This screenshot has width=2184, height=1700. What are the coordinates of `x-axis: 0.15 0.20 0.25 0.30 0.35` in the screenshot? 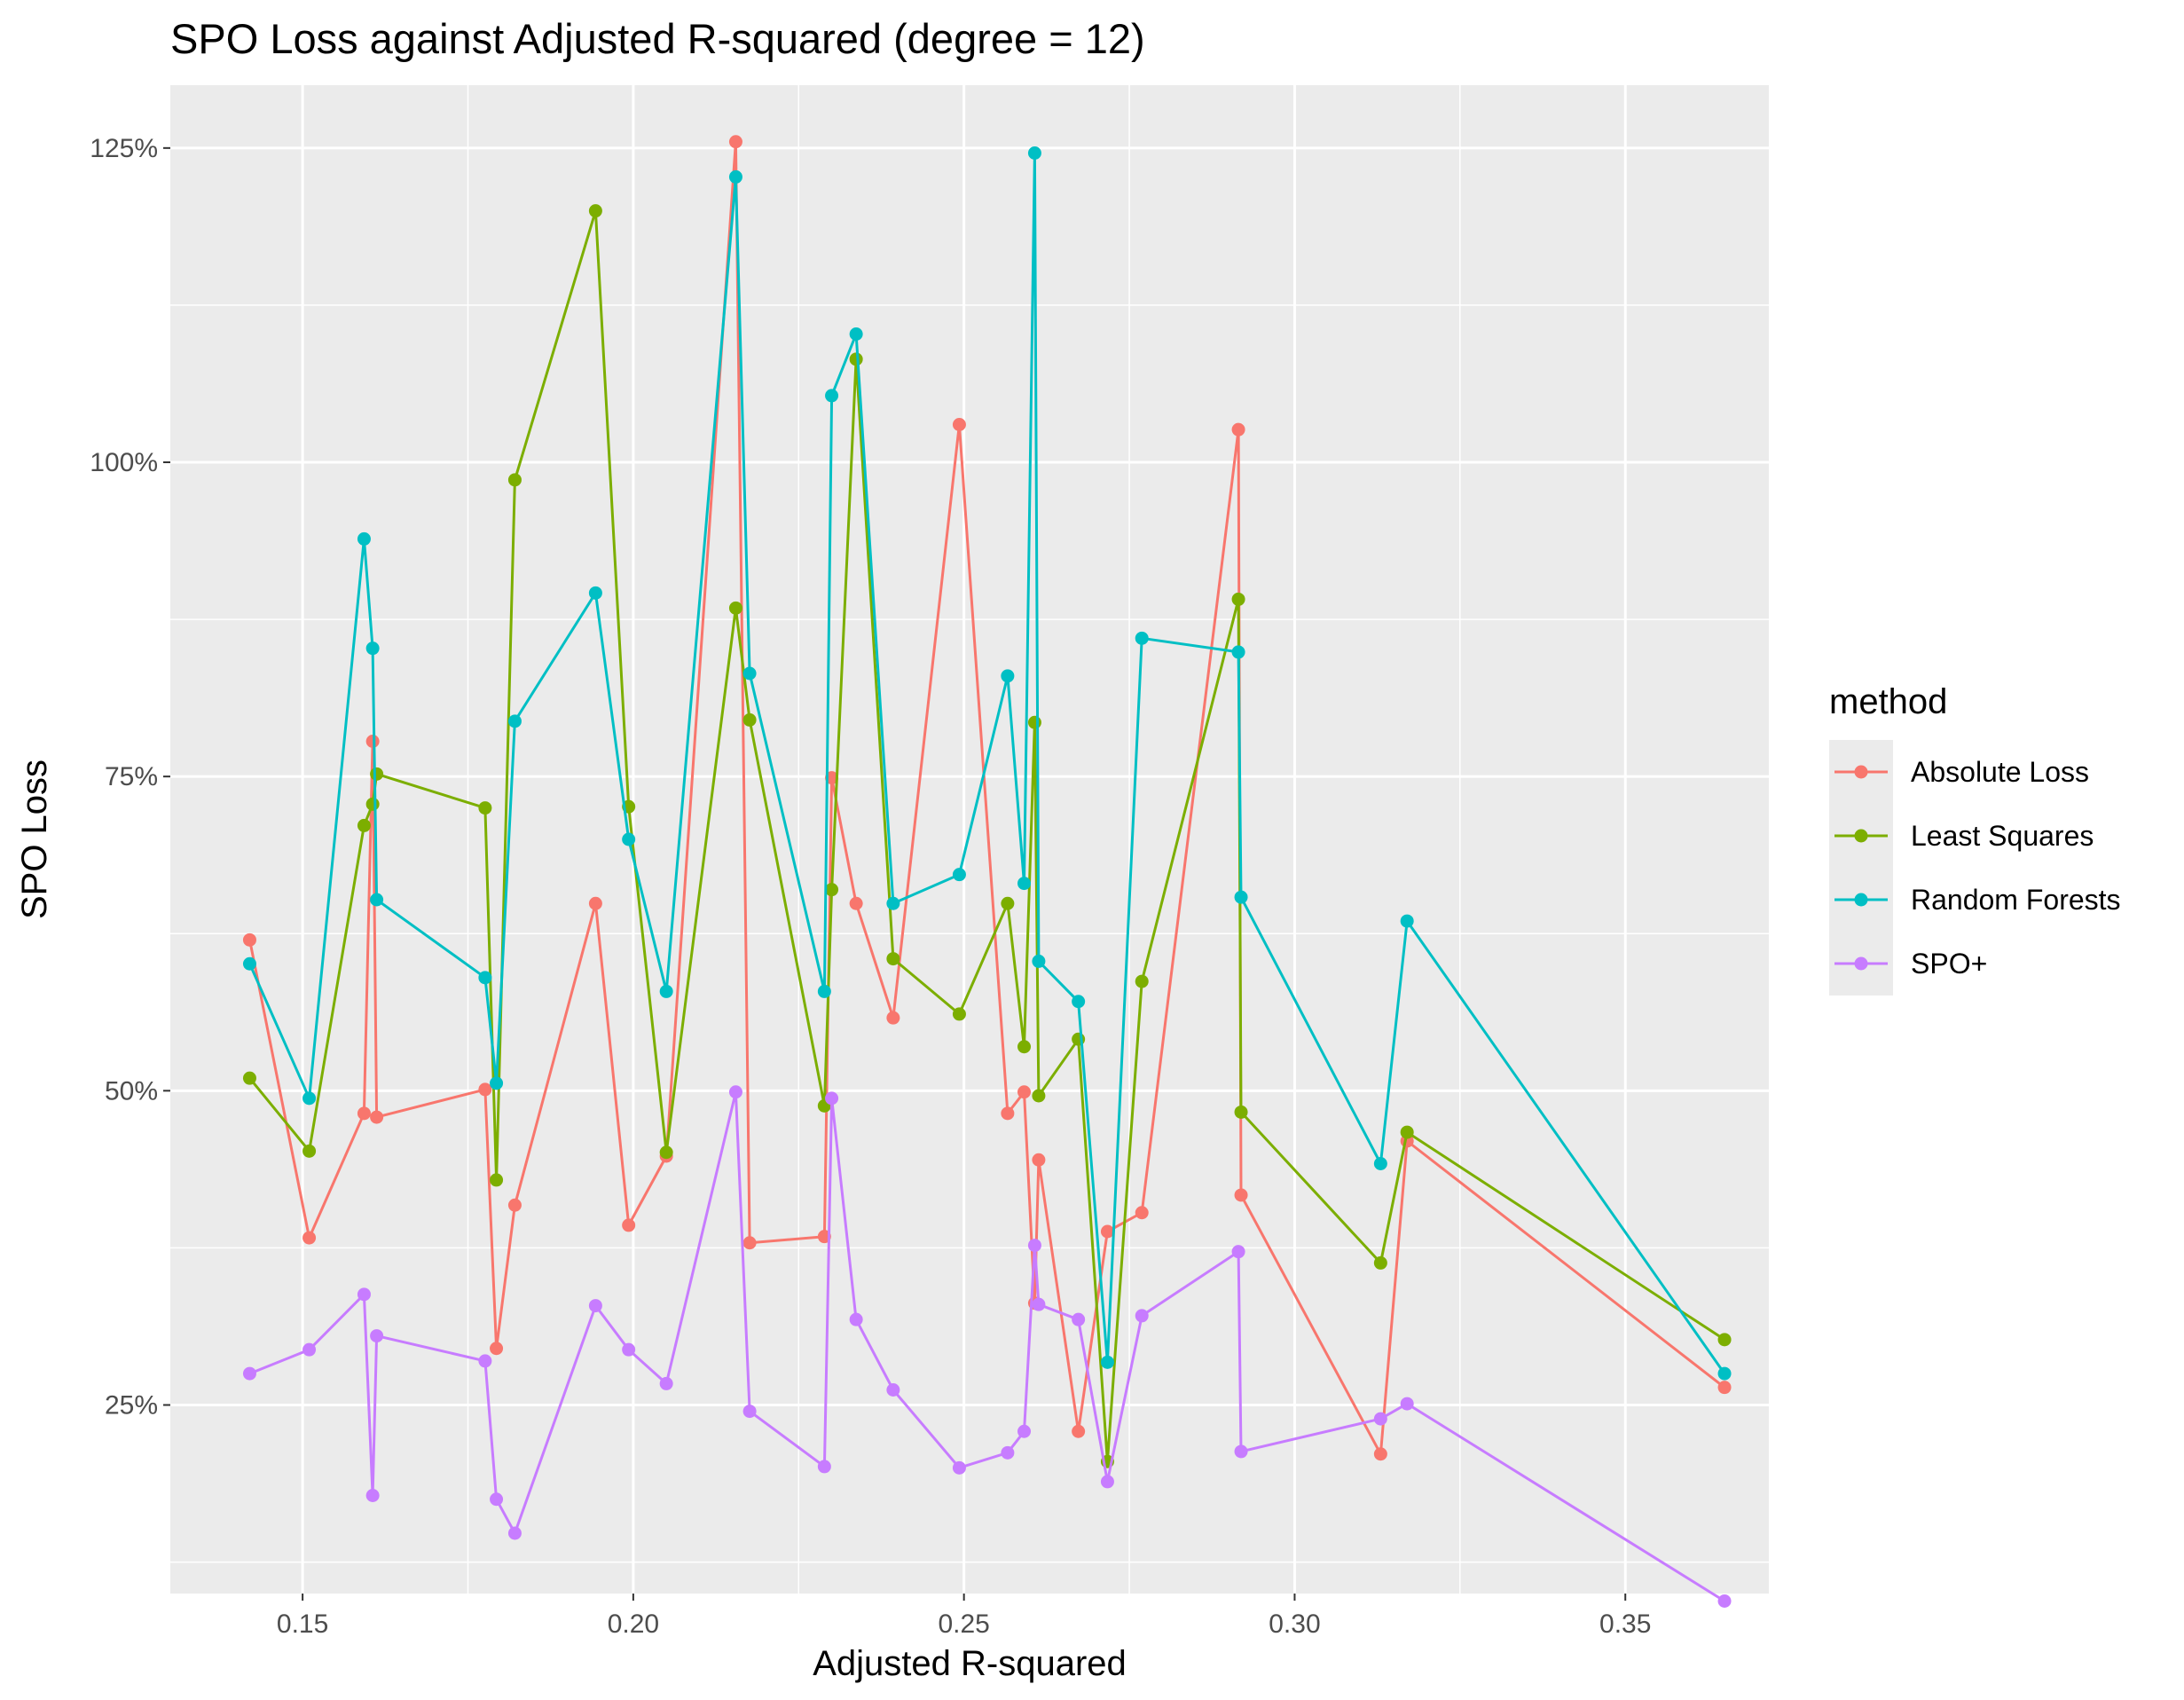 It's located at (964, 1616).